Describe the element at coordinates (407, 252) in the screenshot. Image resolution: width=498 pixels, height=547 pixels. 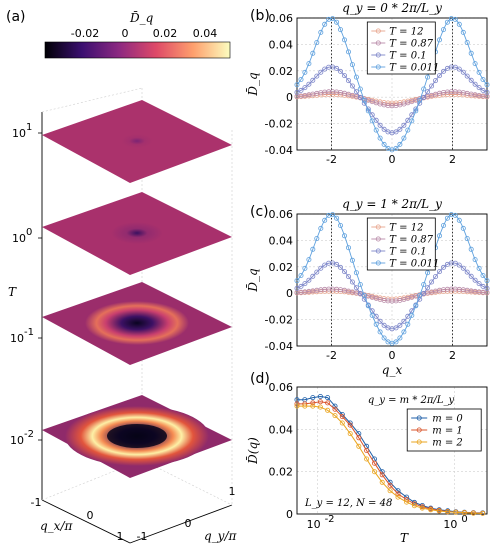
I see `panel-c-legend-label-2: T = 0.1` at that location.